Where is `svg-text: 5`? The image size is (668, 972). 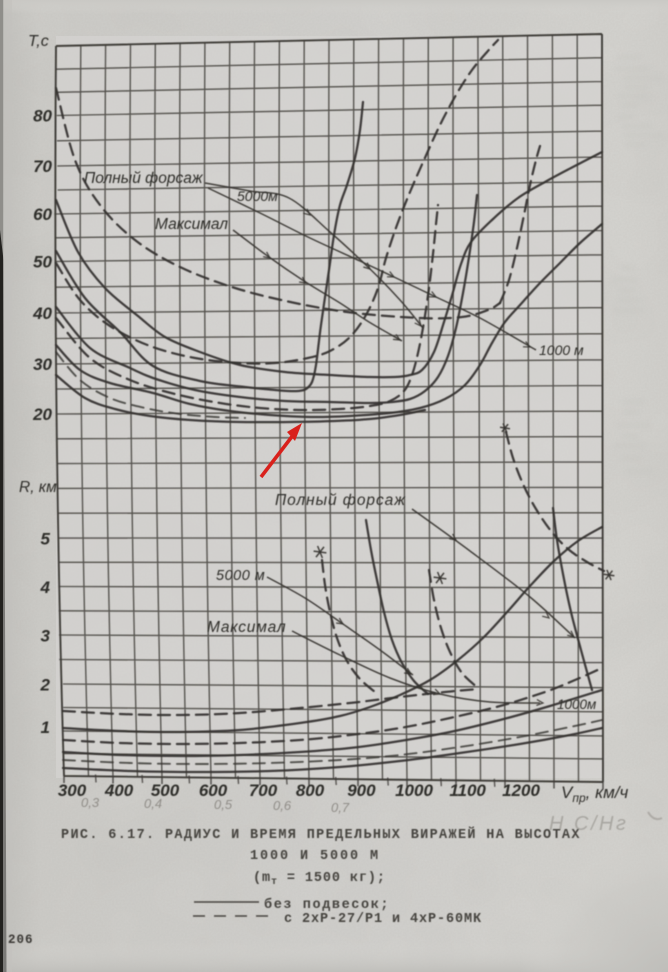 svg-text: 5 is located at coordinates (46, 539).